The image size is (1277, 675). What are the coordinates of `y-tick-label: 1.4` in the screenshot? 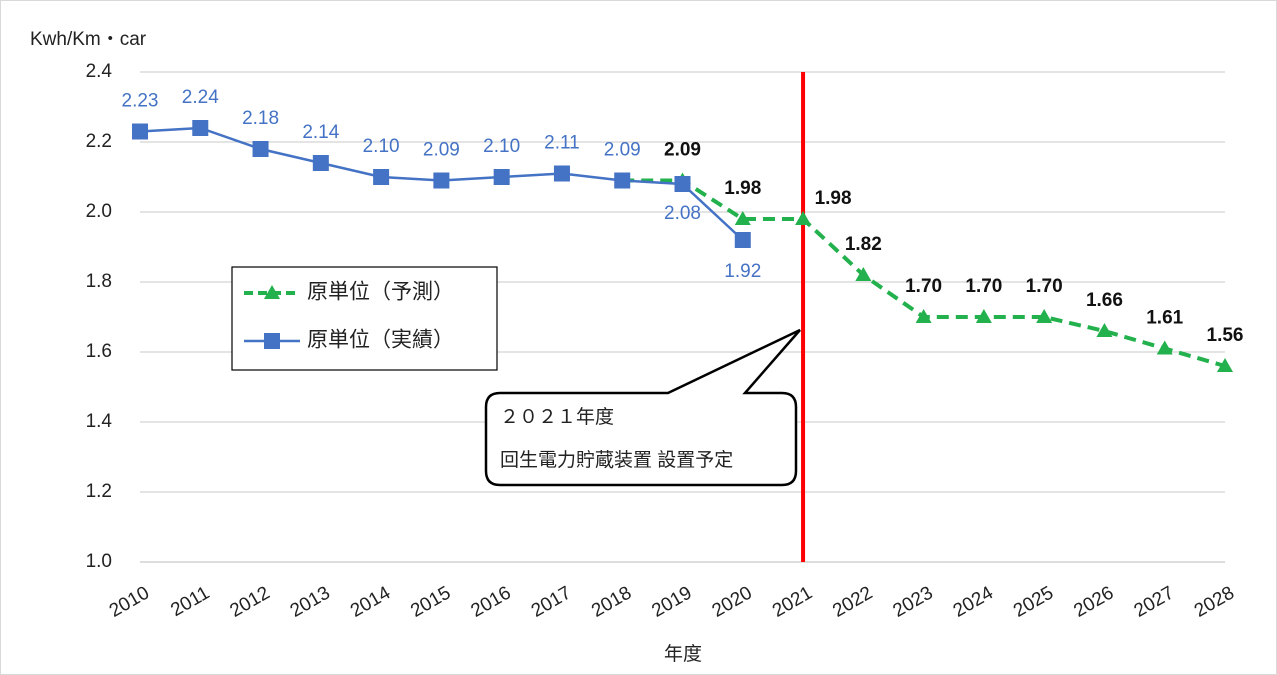 It's located at (99, 421).